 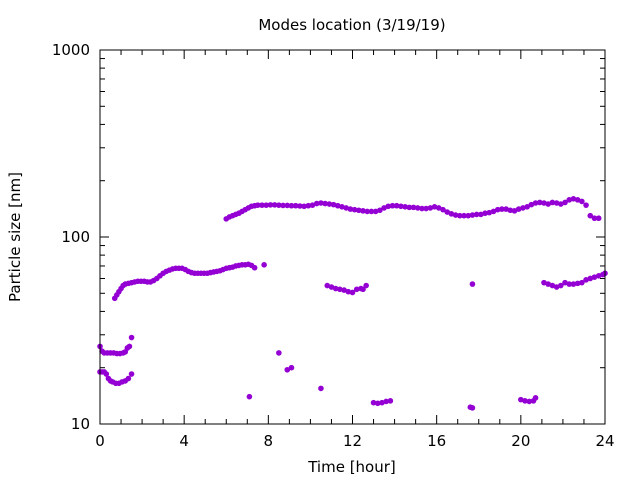 I want to click on y-tick-label: 100, so click(x=75, y=237).